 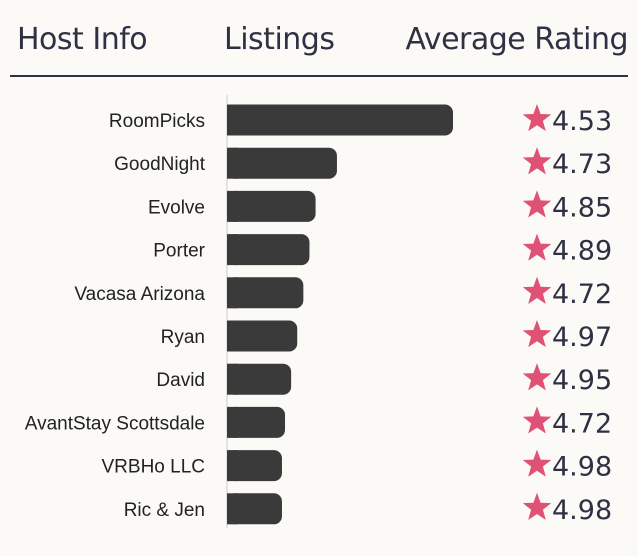 What do you see at coordinates (319, 76) in the screenshot?
I see `header-divider` at bounding box center [319, 76].